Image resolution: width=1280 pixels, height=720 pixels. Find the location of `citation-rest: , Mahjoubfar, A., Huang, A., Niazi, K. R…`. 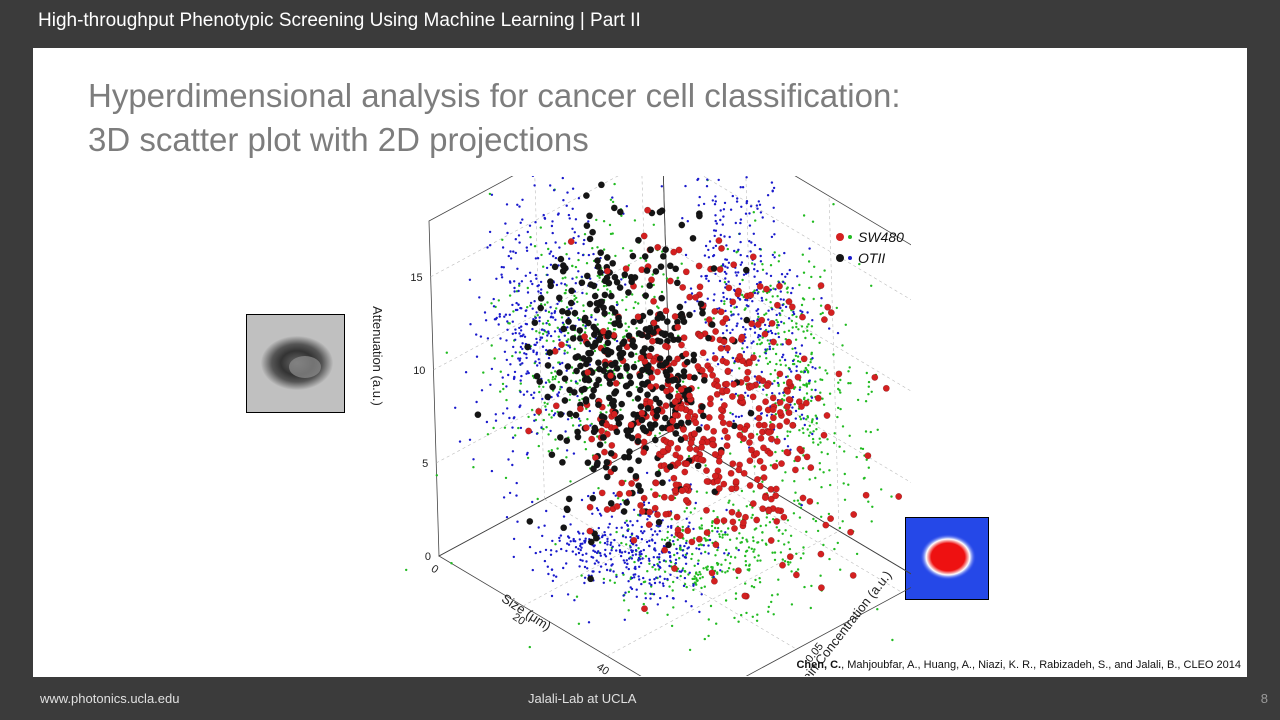

citation-rest: , Mahjoubfar, A., Huang, A., Niazi, K. R… is located at coordinates (1041, 665).